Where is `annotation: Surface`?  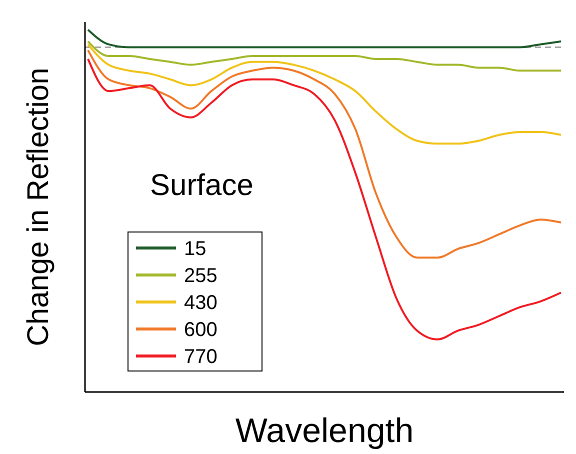
annotation: Surface is located at coordinates (202, 185).